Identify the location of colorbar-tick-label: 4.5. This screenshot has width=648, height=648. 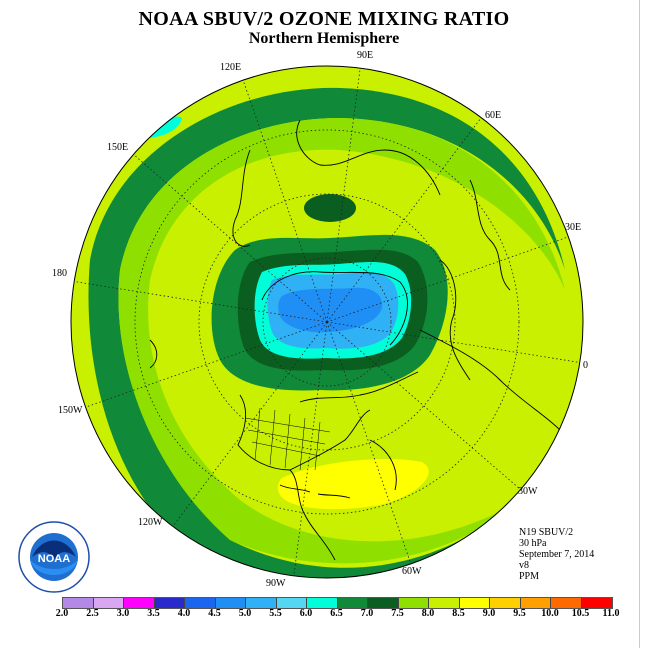
(214, 613).